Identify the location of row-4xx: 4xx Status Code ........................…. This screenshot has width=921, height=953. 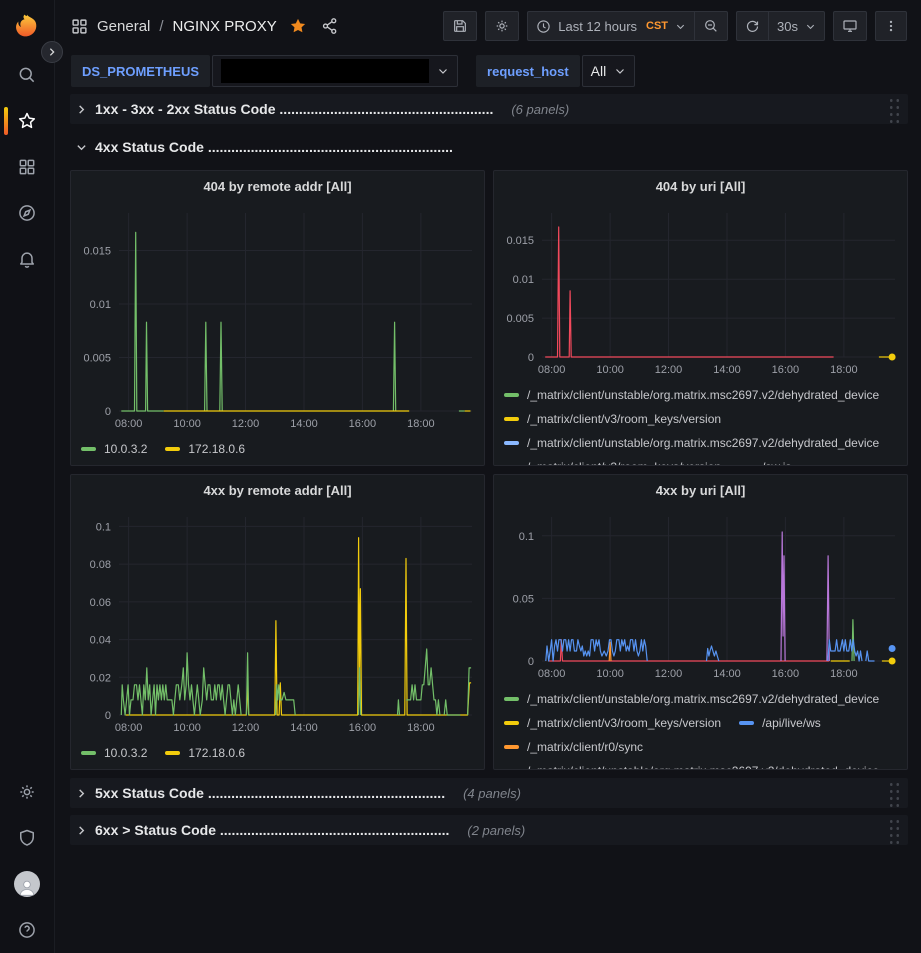
(489, 147).